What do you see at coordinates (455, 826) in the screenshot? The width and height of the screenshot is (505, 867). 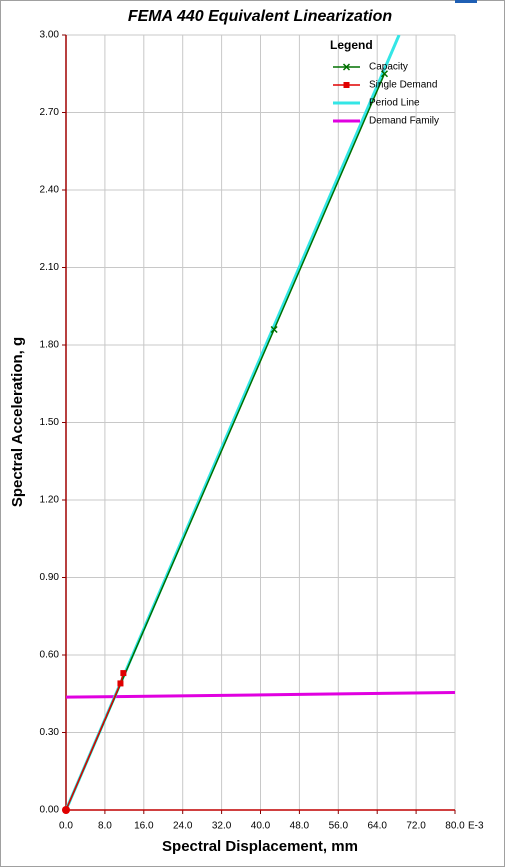 I see `x-tick-label: 80.0` at bounding box center [455, 826].